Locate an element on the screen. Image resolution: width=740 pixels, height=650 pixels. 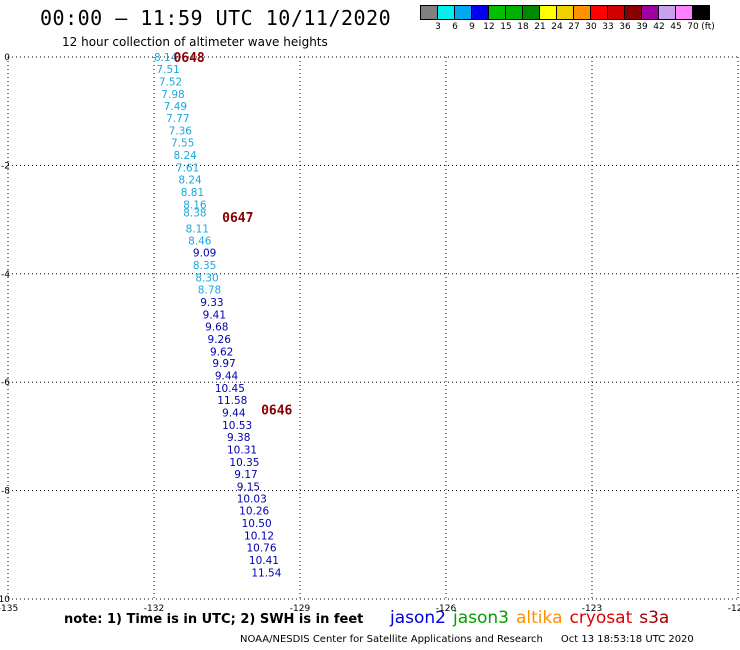
wave-height-label: 8.78 is located at coordinates (209, 291).